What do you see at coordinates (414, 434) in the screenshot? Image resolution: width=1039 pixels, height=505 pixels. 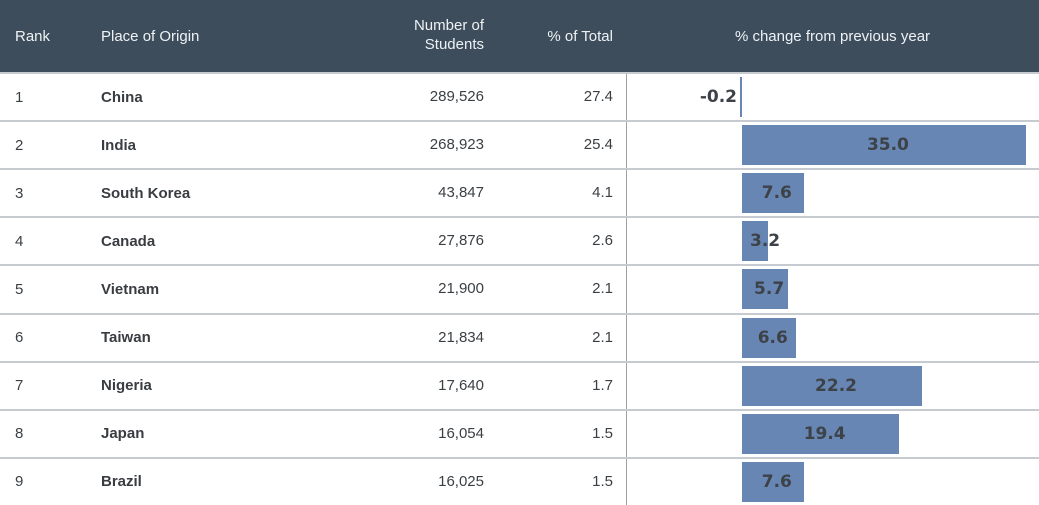 I see `cell-students: 16,054` at bounding box center [414, 434].